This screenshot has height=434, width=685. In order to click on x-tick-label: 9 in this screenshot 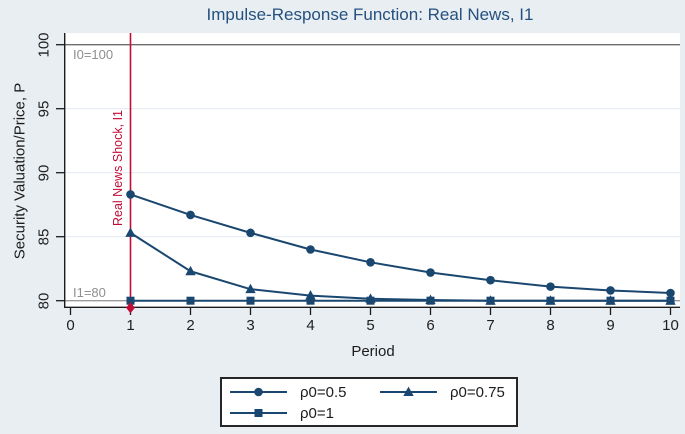, I will do `click(610, 325)`.